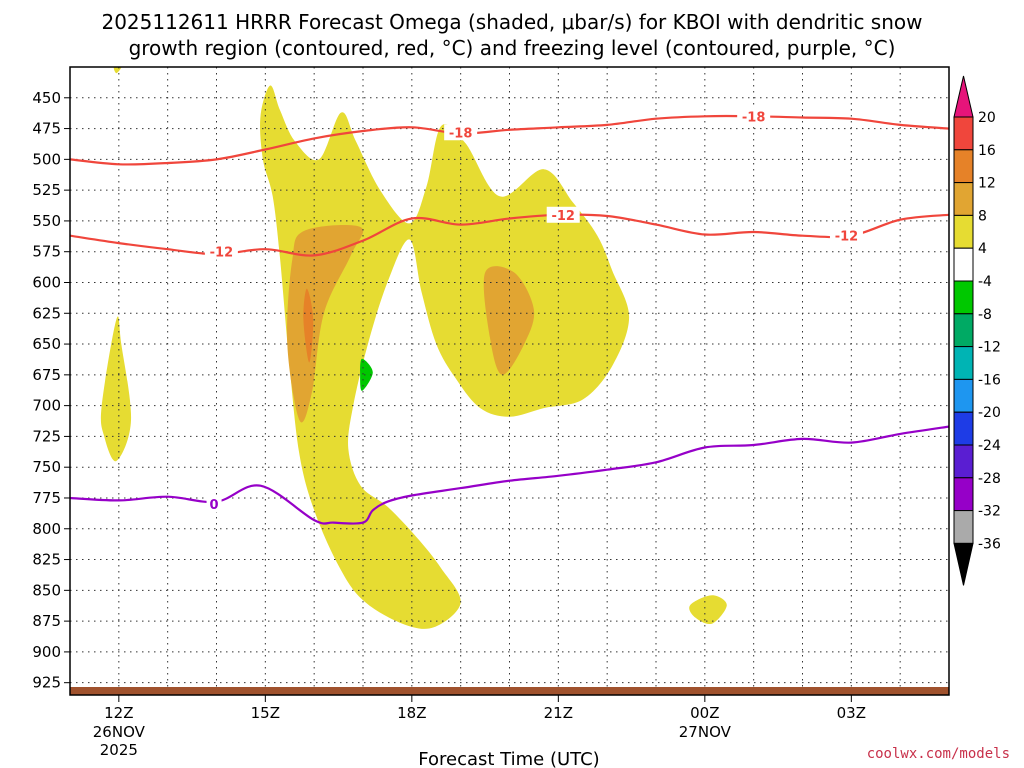 Image resolution: width=1024 pixels, height=768 pixels. What do you see at coordinates (46, 683) in the screenshot?
I see `y-tick-label: 925` at bounding box center [46, 683].